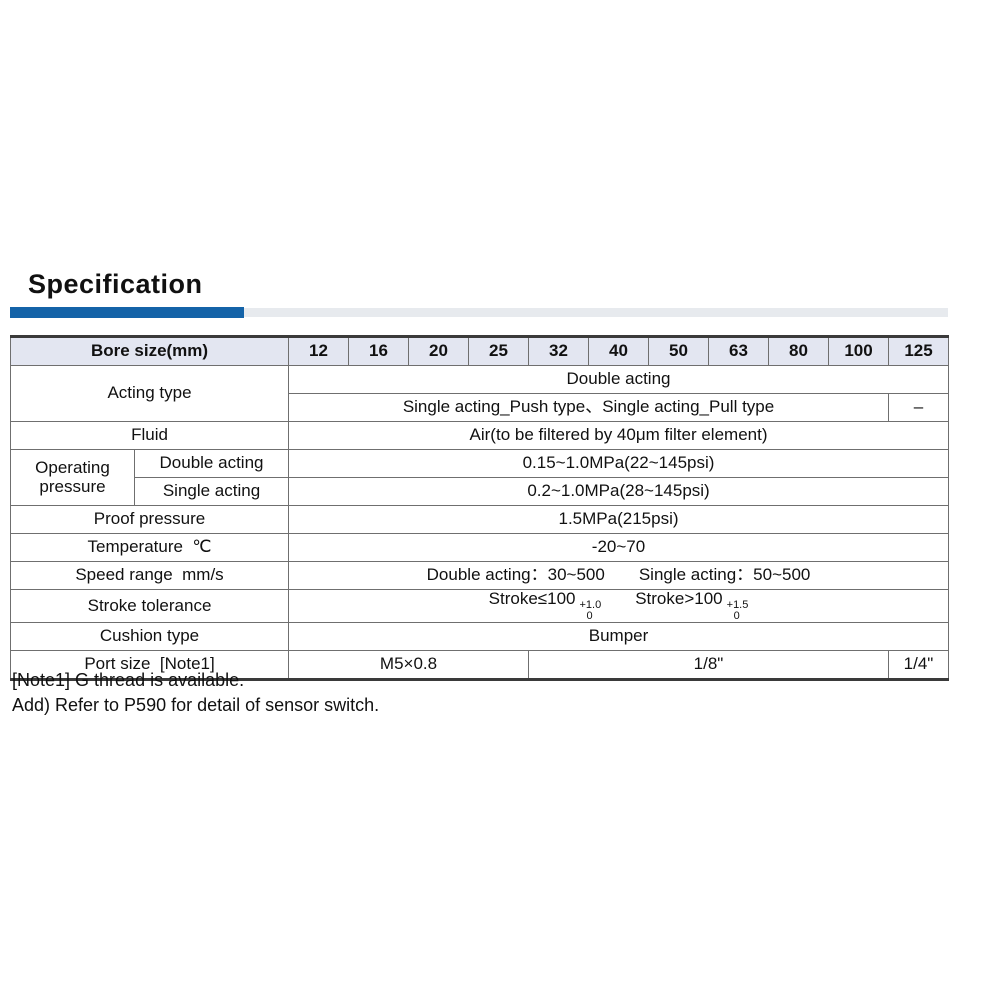 This screenshot has height=1000, width=1000. What do you see at coordinates (115, 284) in the screenshot?
I see `page-title: Specification` at bounding box center [115, 284].